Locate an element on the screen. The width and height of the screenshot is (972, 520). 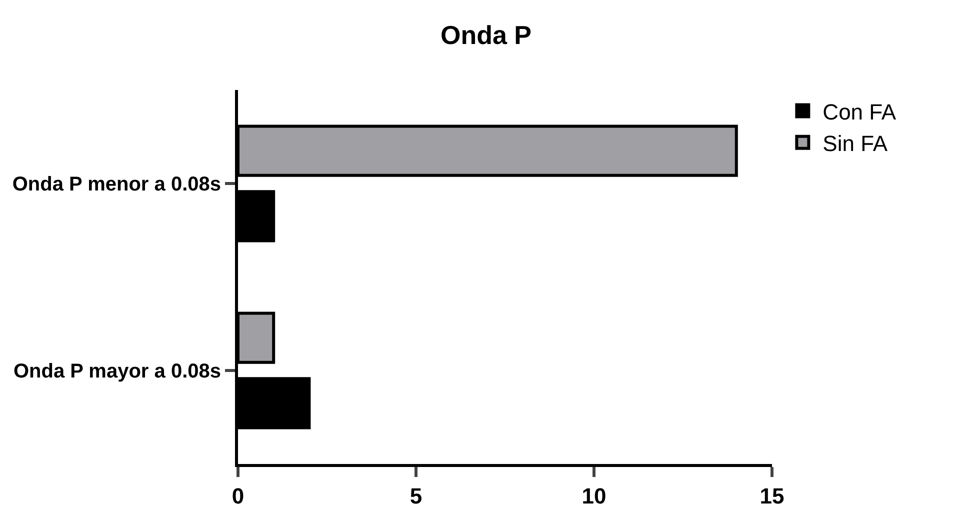
legend-label: Sin FA is located at coordinates (855, 143).